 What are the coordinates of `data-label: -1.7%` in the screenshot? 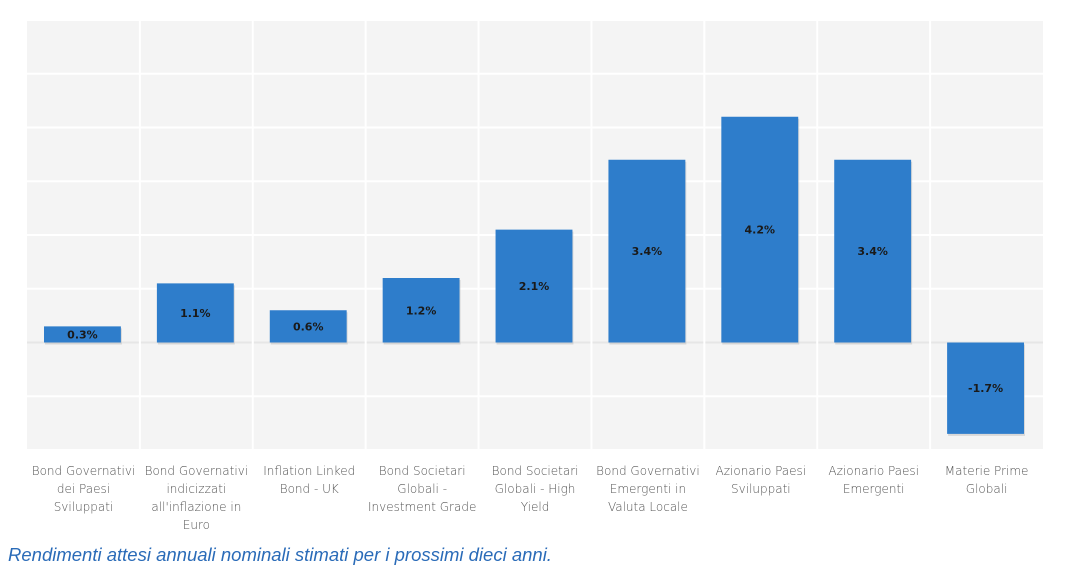 It's located at (985, 388).